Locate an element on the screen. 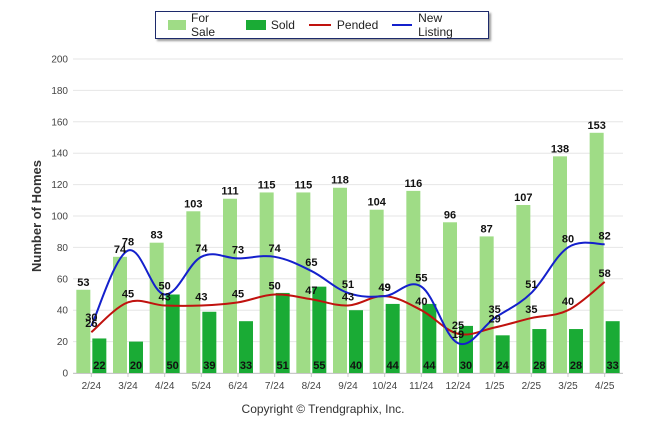 The height and width of the screenshot is (434, 646). data-label-sold: 40 is located at coordinates (356, 366).